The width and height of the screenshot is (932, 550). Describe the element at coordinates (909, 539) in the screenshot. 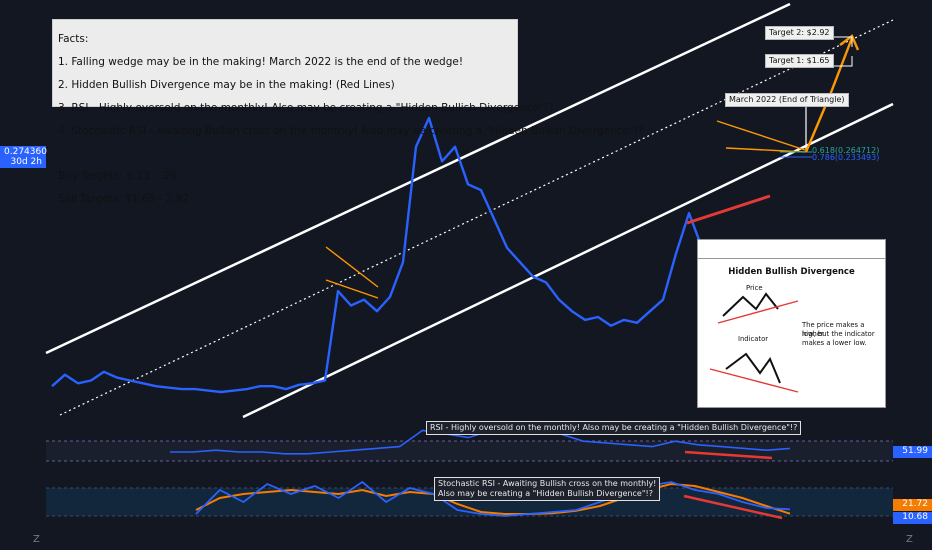

I see `right-z-icon: Z` at that location.